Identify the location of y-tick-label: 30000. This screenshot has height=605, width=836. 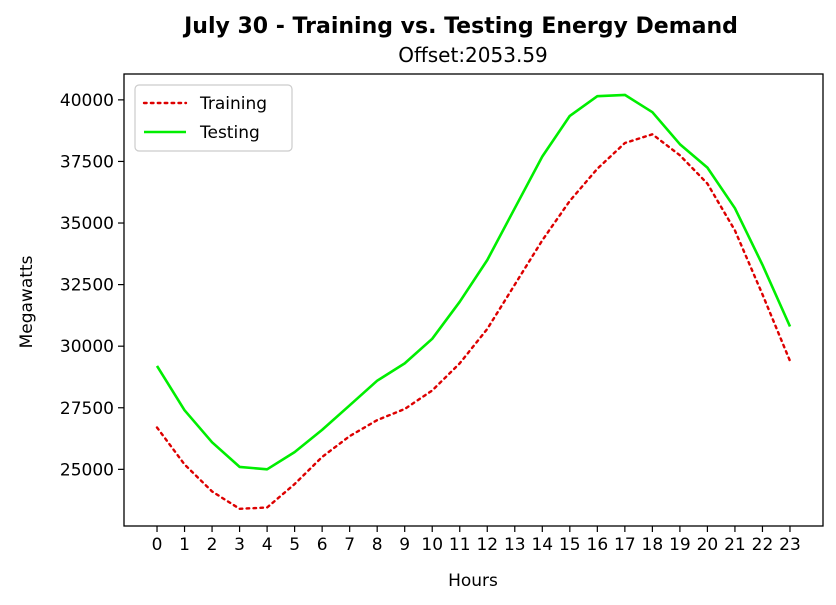
(87, 347).